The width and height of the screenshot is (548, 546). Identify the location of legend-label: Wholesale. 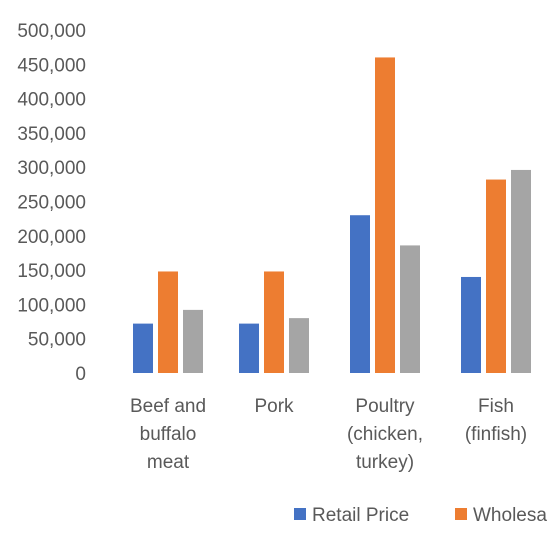
(510, 515).